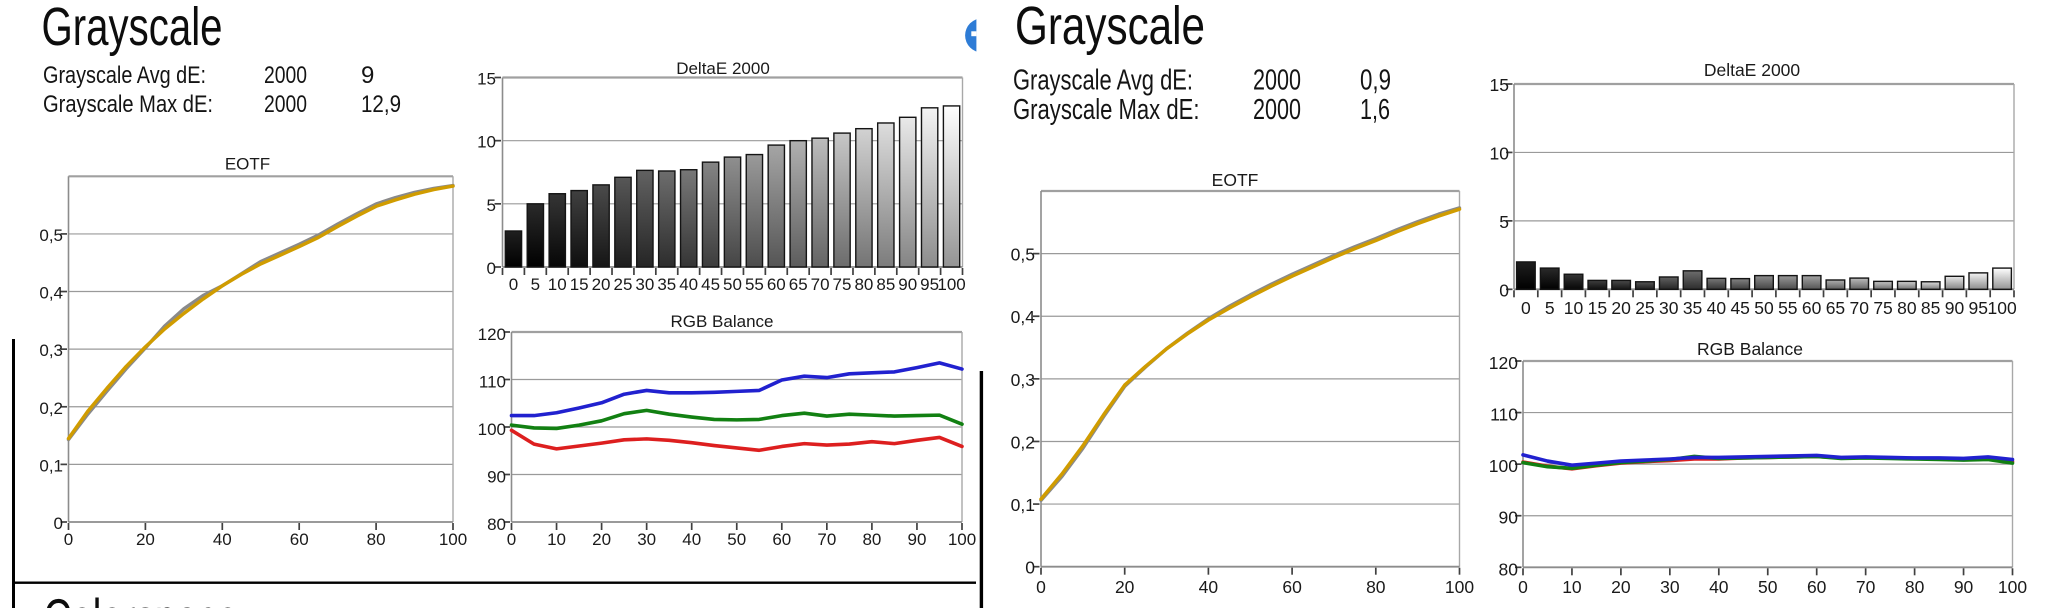 This screenshot has width=2048, height=608. Describe the element at coordinates (1375, 110) in the screenshot. I see `svg-text: 1,6` at that location.